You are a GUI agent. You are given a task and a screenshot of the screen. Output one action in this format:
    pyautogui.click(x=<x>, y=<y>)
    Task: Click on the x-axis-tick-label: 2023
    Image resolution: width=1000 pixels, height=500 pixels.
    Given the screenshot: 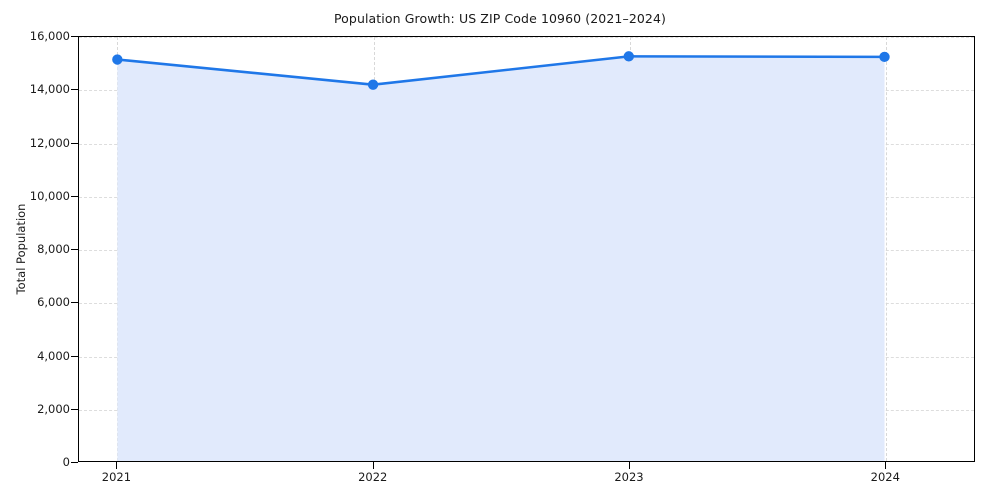 What is the action you would take?
    pyautogui.click(x=629, y=477)
    